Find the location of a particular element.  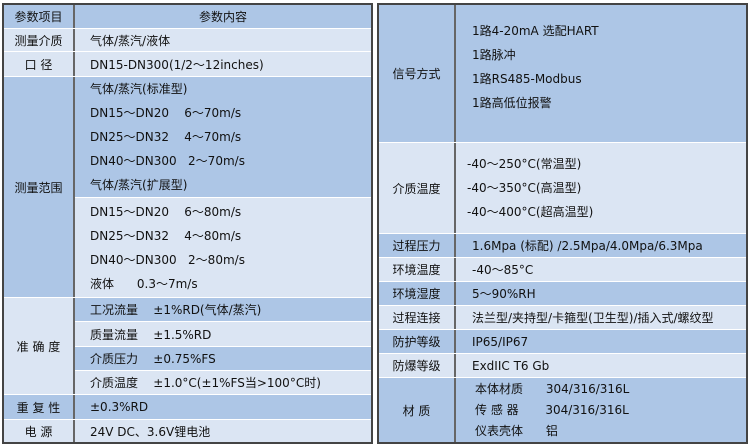

label: 环境温度 is located at coordinates (417, 269).